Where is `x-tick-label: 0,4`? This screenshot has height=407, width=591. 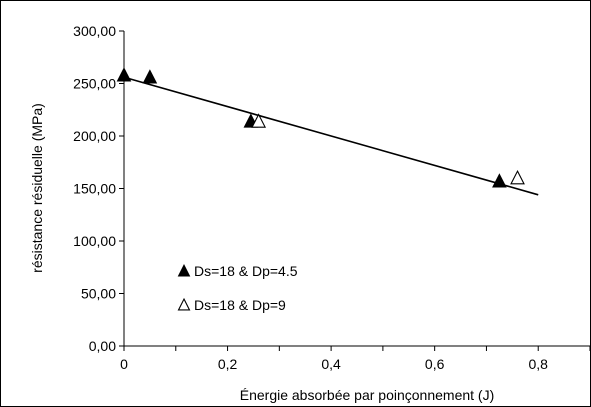 x-tick-label: 0,4 is located at coordinates (331, 364).